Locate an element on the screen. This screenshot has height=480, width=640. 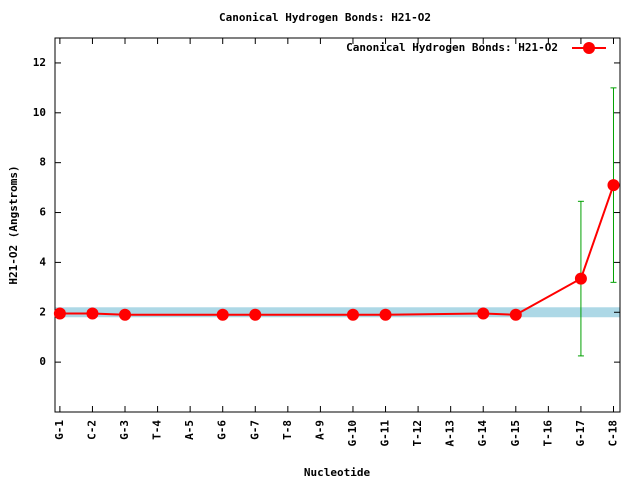
x-tick-label: A-9 is located at coordinates (319, 430).